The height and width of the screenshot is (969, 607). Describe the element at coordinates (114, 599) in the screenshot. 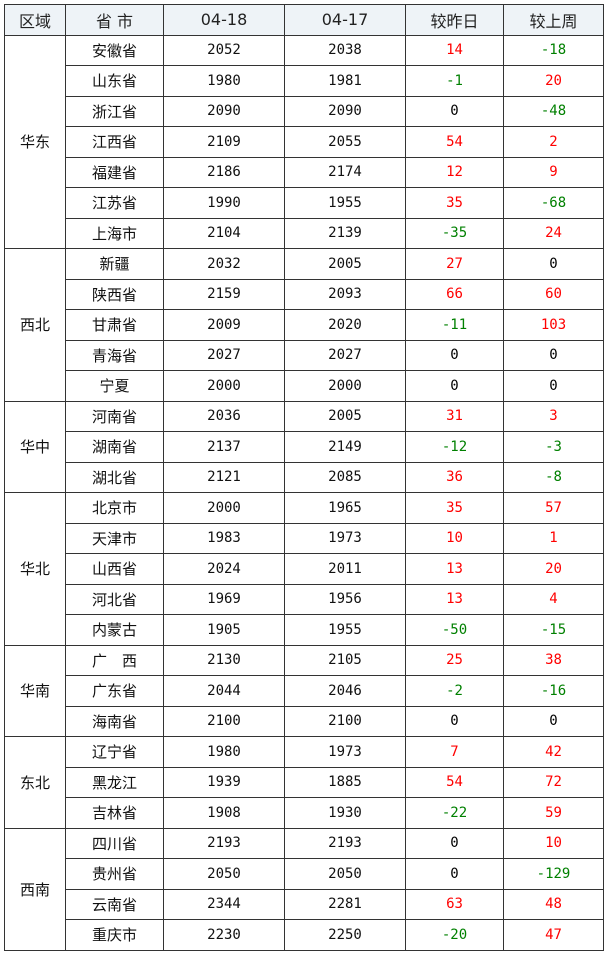

I see `province-cell: 河北省` at that location.